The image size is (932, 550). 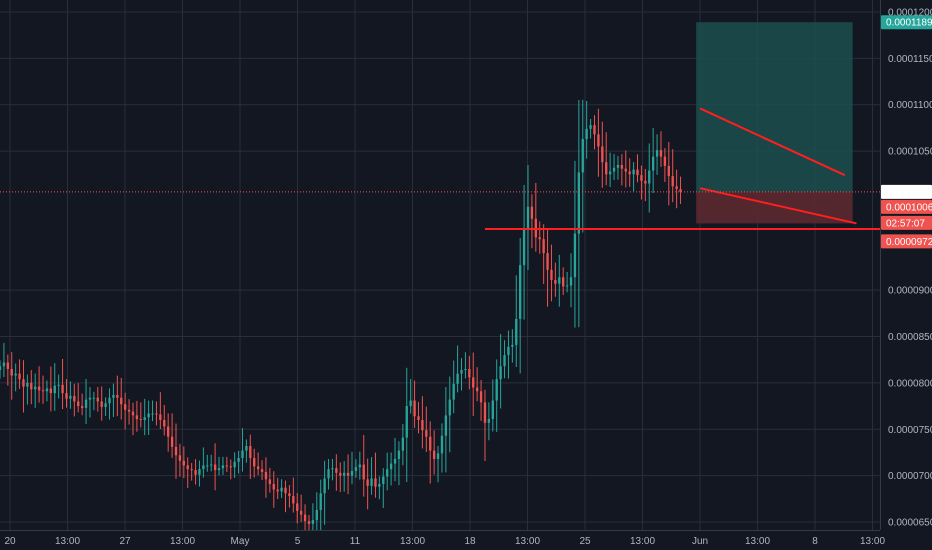 I want to click on y-tick-label: 0.0001050, so click(x=910, y=152).